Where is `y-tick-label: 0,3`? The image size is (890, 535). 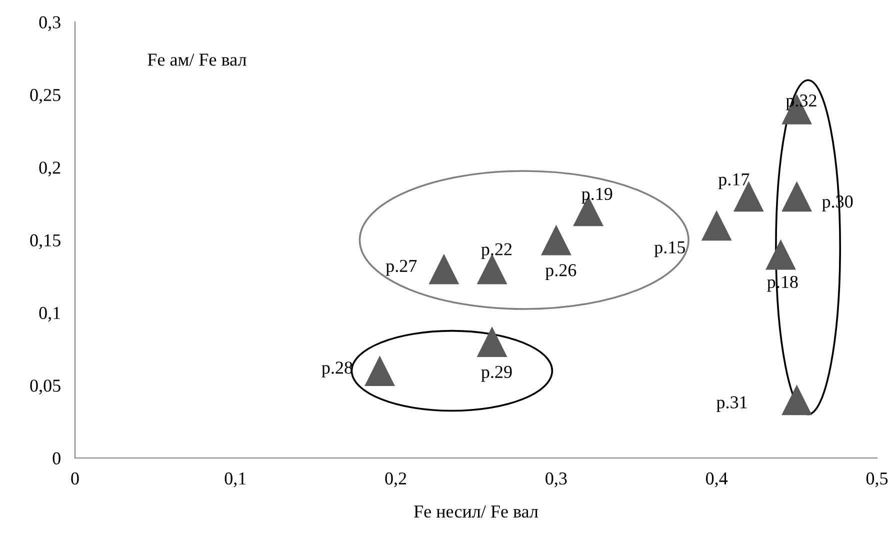
y-tick-label: 0,3 is located at coordinates (49, 24).